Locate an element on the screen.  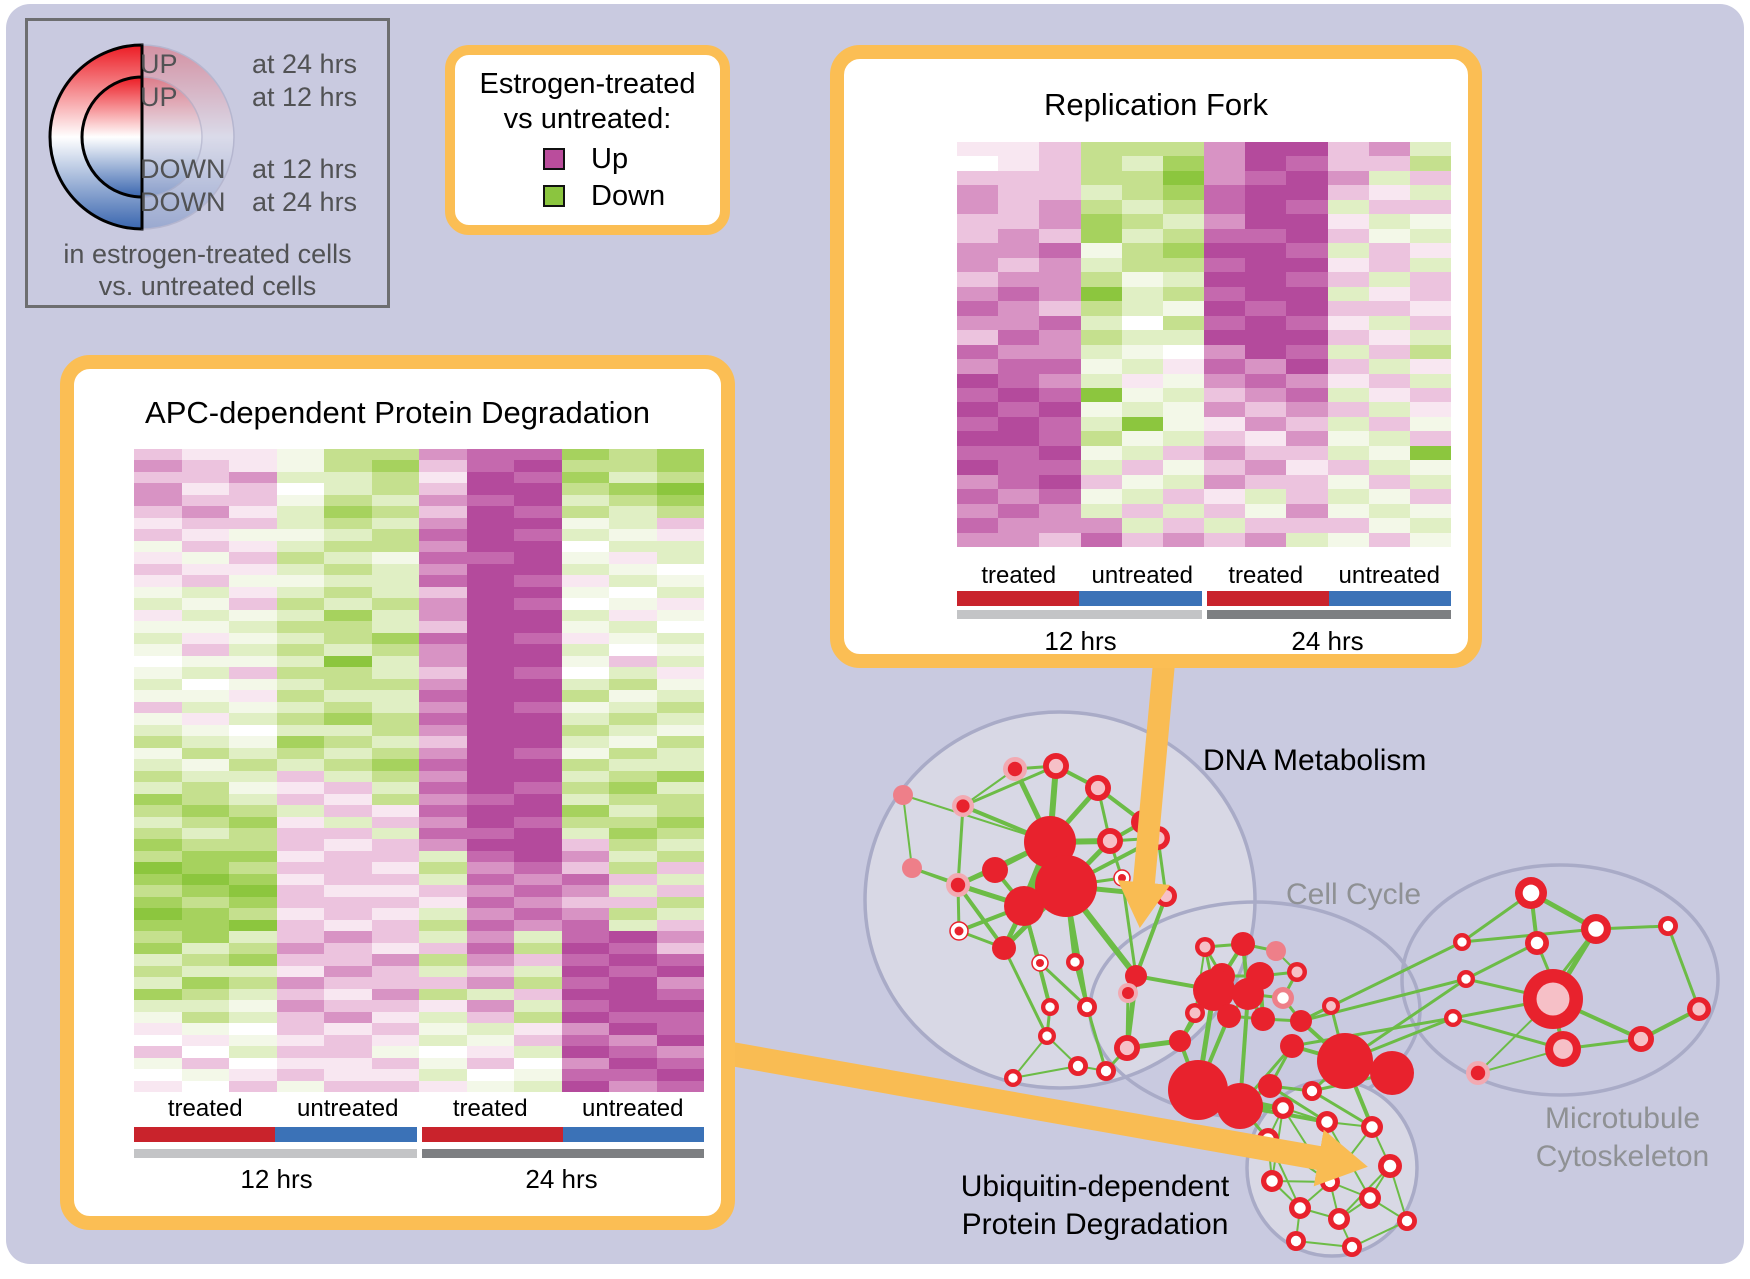
network-node is located at coordinates (903, 795).